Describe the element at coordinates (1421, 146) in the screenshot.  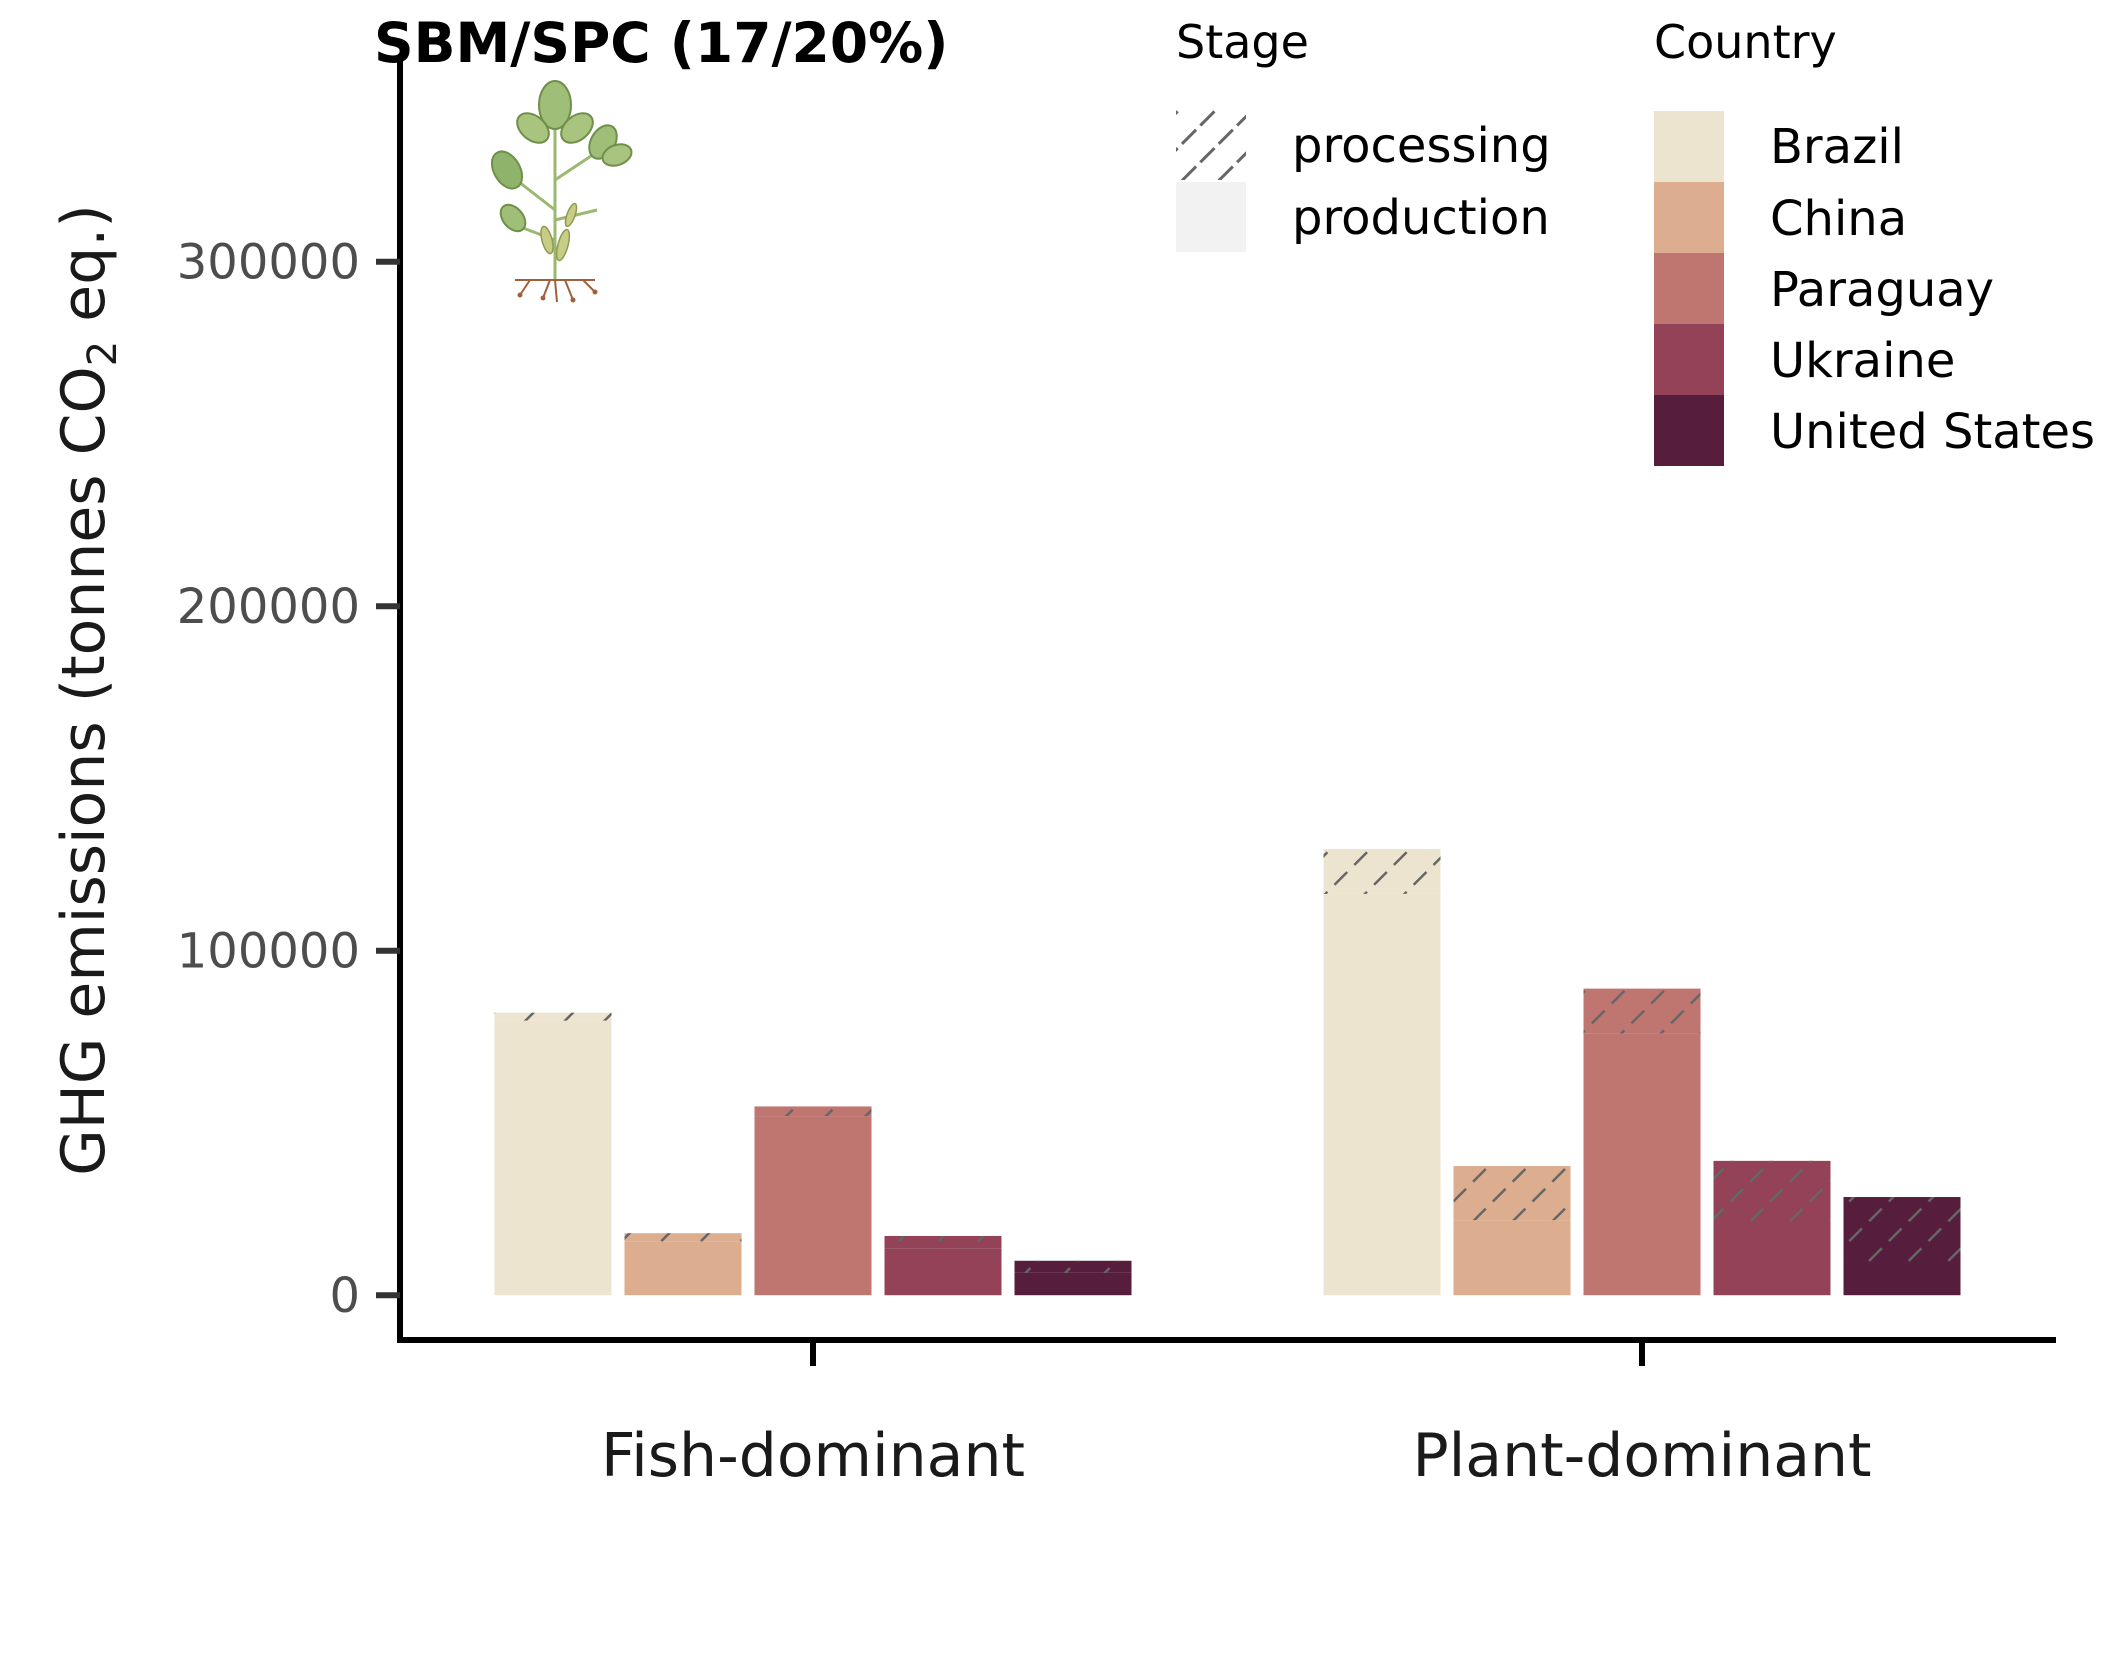
I see `legend-label-processing: processing` at that location.